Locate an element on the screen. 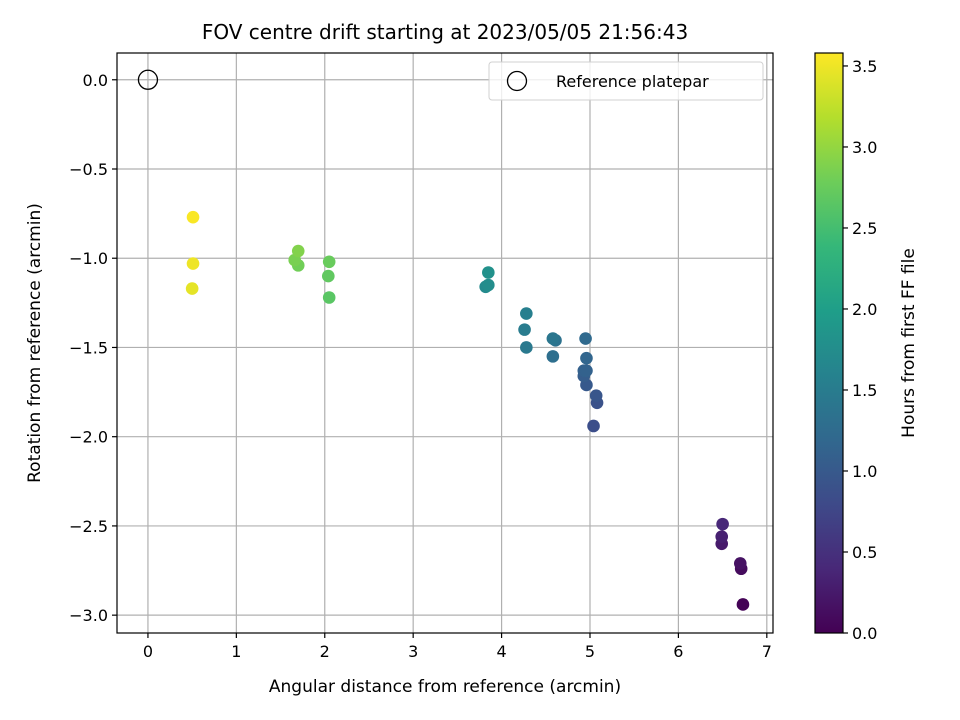  y-axis-ticks: 0.0 −0.5 −1.0 −1.5 −2.0 −2.5 −3.0 is located at coordinates (93, 348).